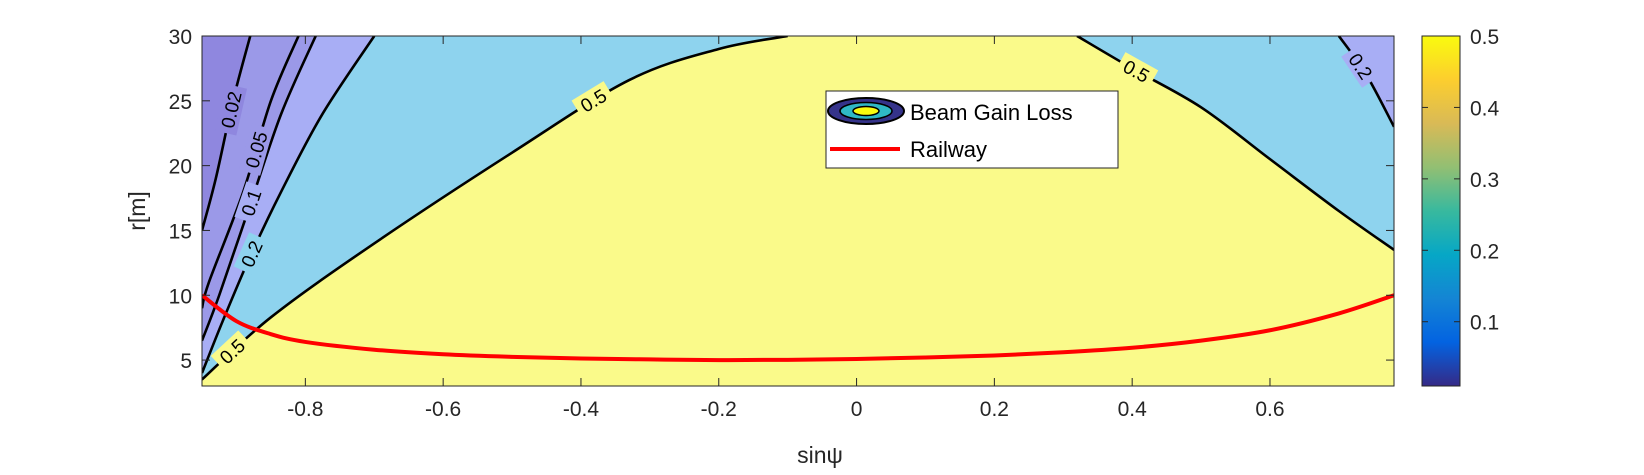 This screenshot has width=1644, height=475. I want to click on x-tick-label: 0, so click(857, 409).